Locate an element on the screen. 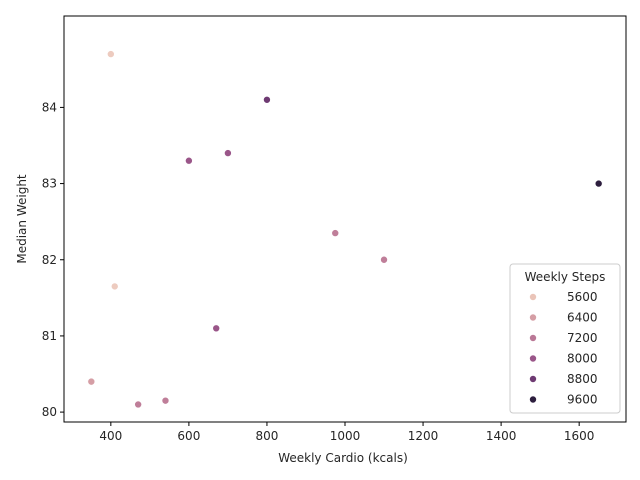  y-axis: 80 81 82 83 84 is located at coordinates (53, 259).